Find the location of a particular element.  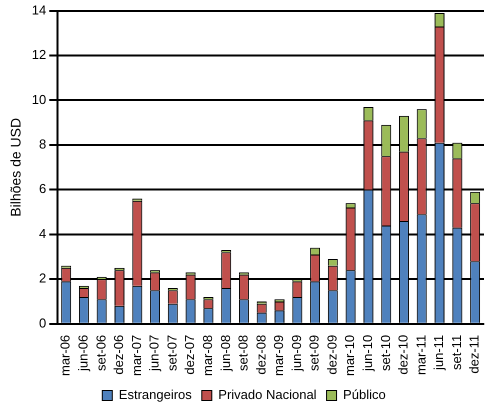

x-tick-label: jun-10 is located at coordinates (368, 353).